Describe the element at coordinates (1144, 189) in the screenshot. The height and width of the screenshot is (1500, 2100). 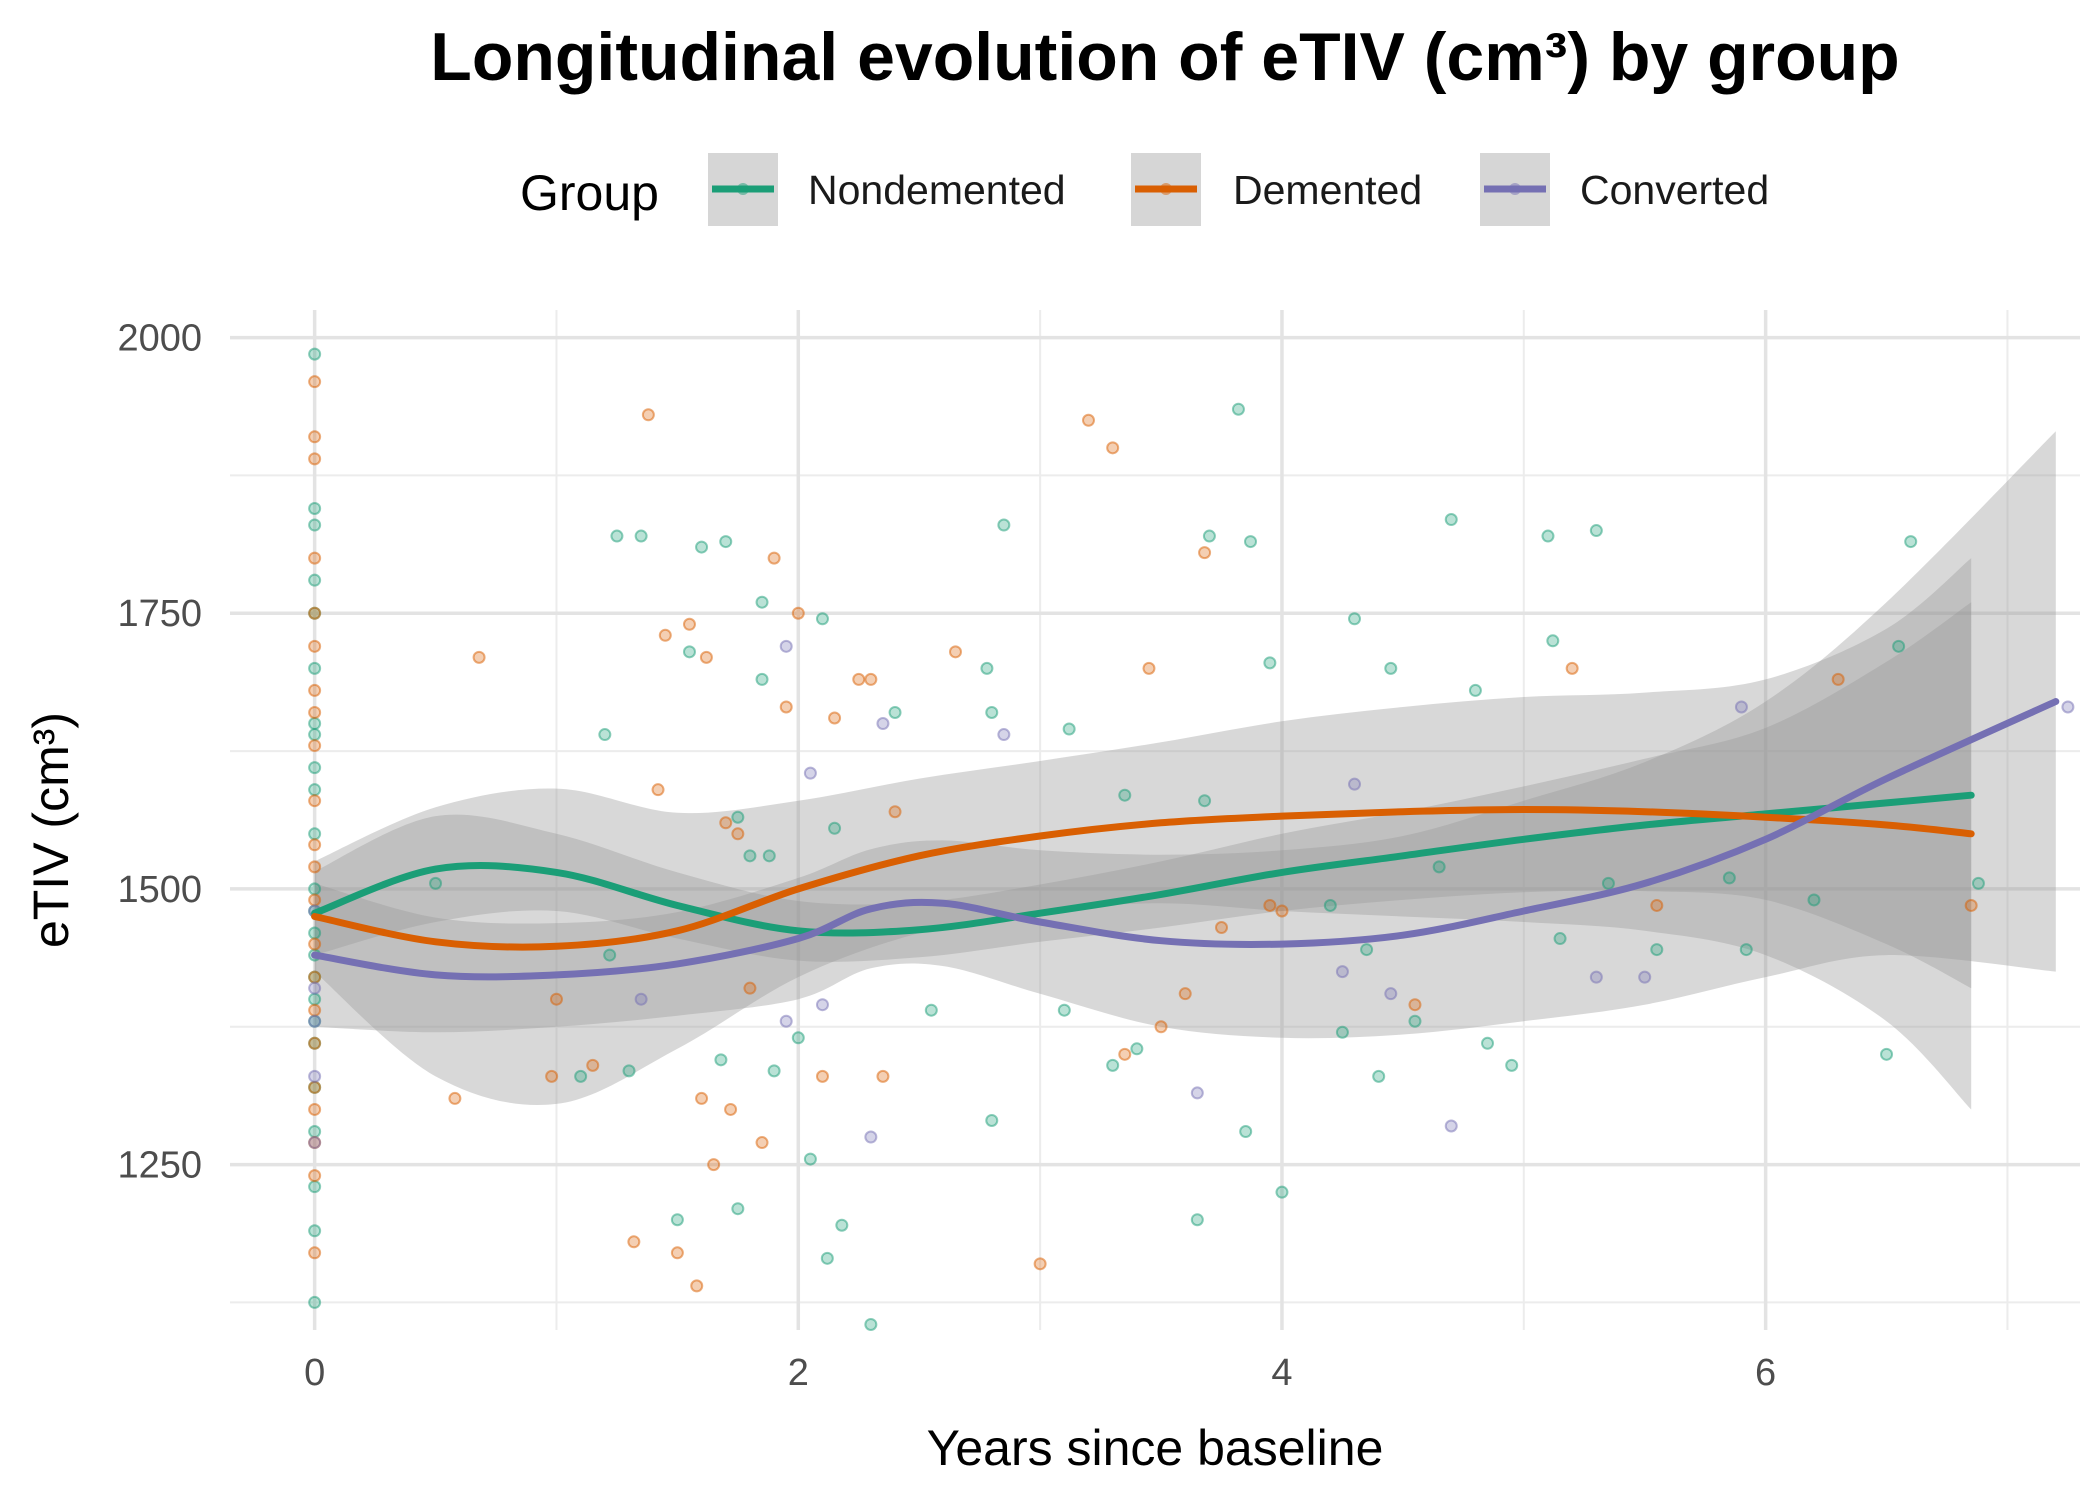
I see `legend: Group Nondemented Demented Converted` at that location.